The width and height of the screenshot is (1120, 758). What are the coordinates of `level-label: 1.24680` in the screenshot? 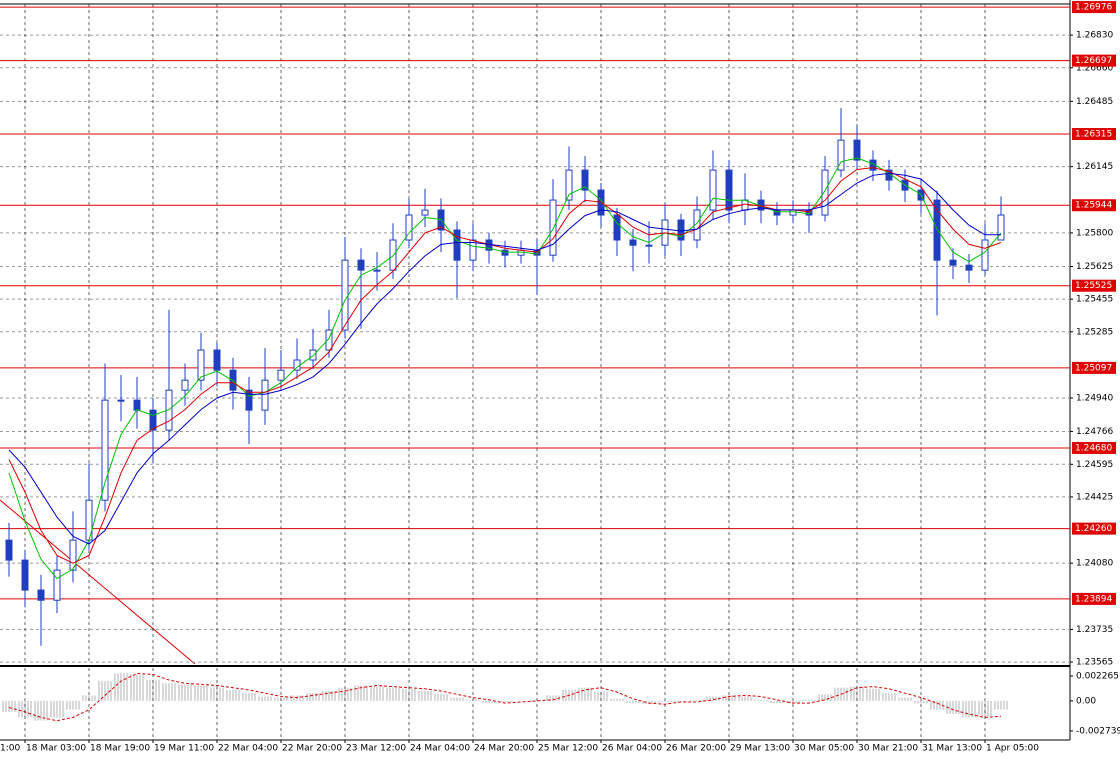 It's located at (1093, 448).